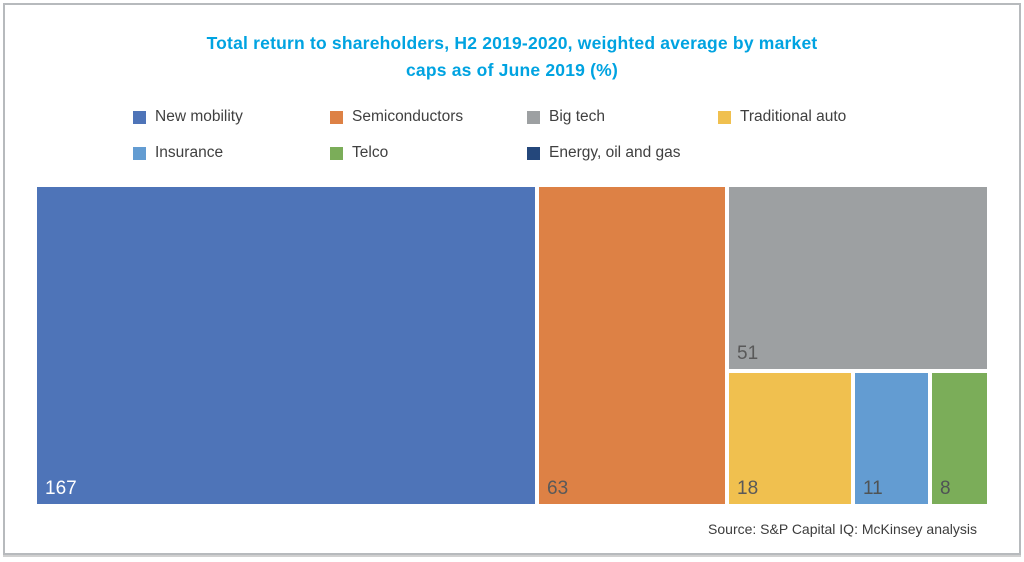  I want to click on legend-label: New mobility, so click(199, 116).